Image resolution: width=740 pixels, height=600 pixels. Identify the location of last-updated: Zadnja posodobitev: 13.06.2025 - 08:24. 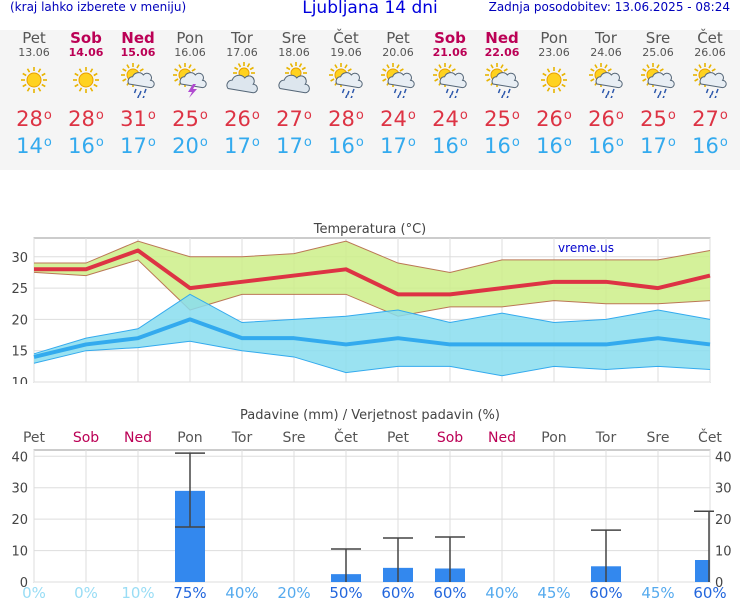
(609, 7).